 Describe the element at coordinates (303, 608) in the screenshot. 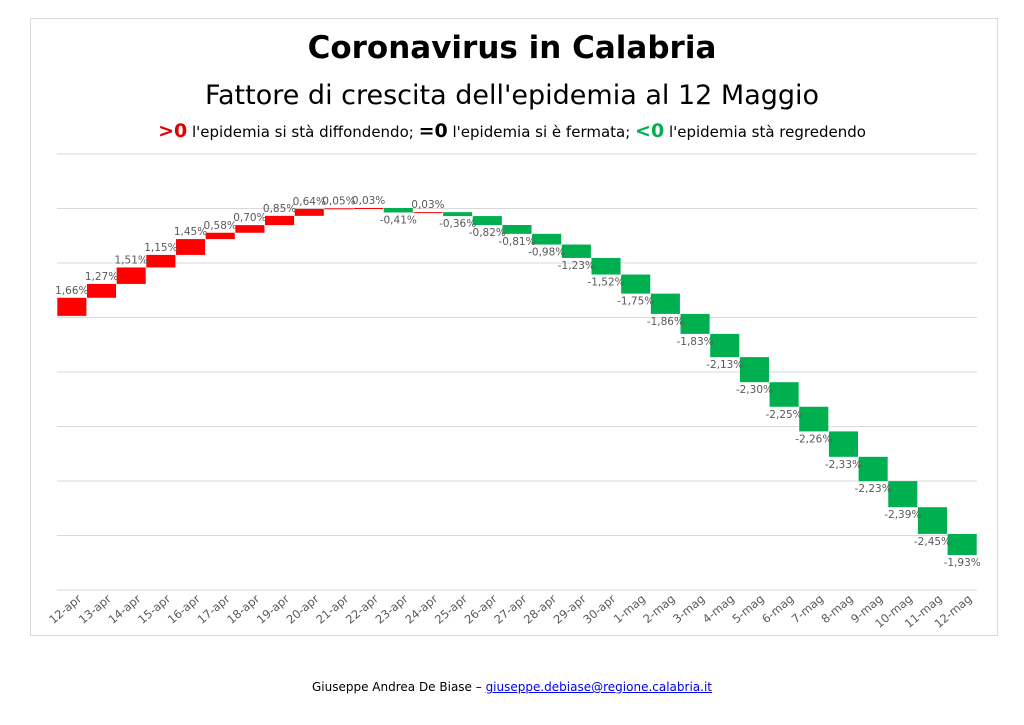

I see `x-tick-label: 20-apr` at that location.